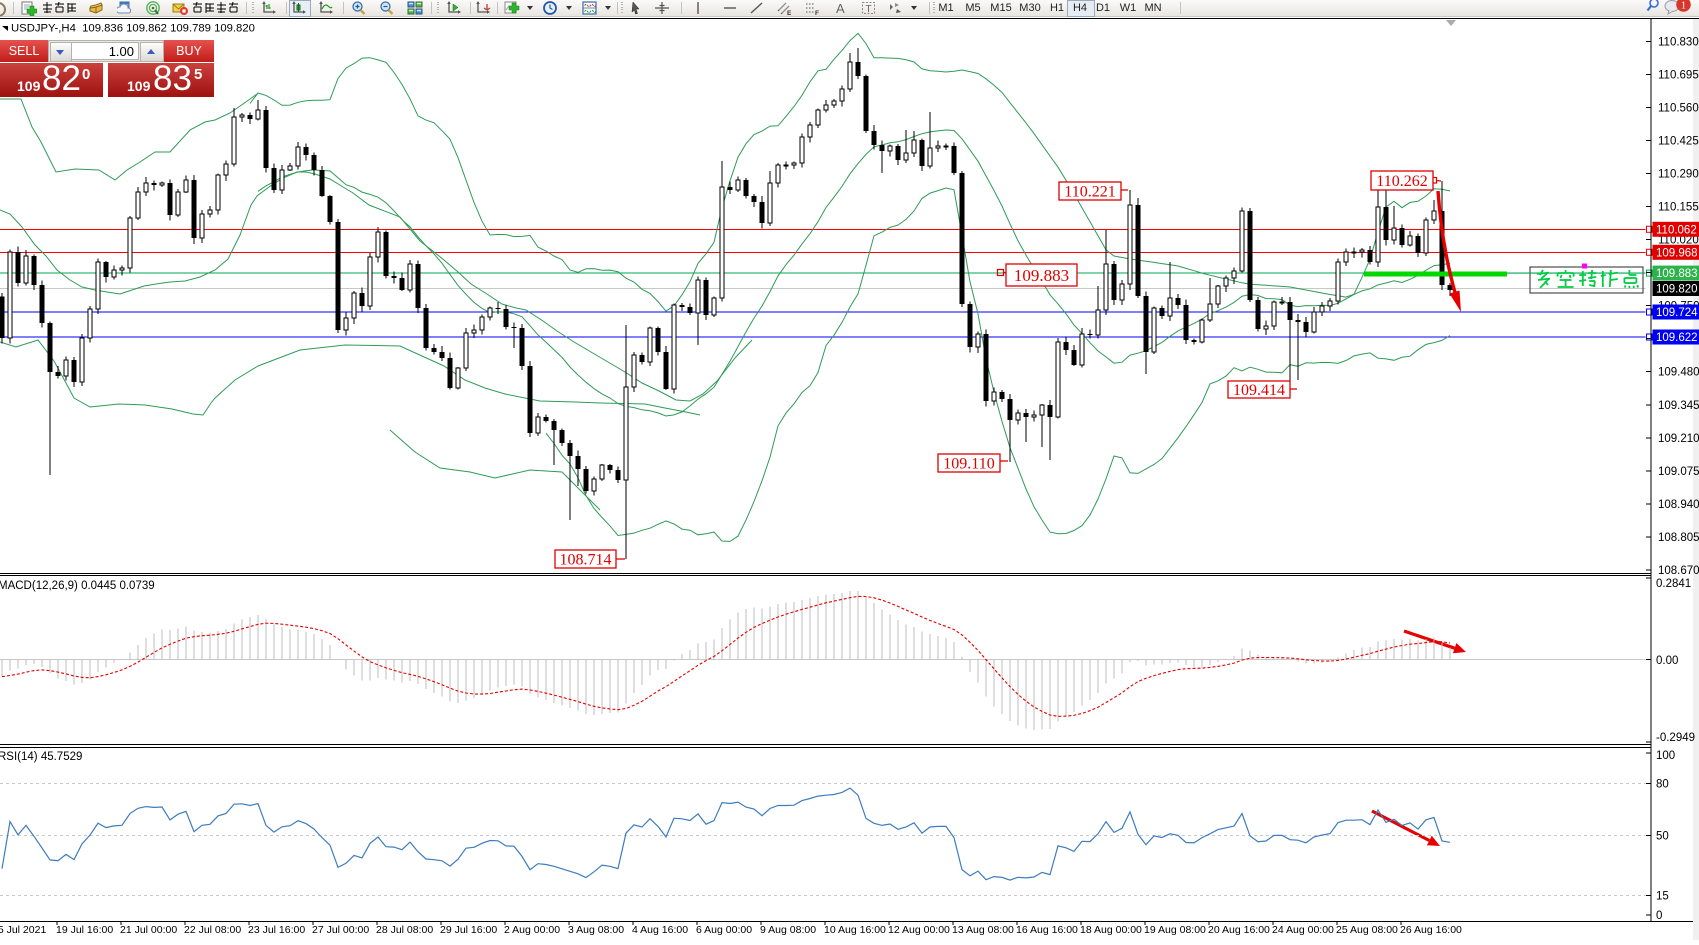 This screenshot has height=945, width=1699. Describe the element at coordinates (1678, 42) in the screenshot. I see `svg-text: 110.830` at that location.